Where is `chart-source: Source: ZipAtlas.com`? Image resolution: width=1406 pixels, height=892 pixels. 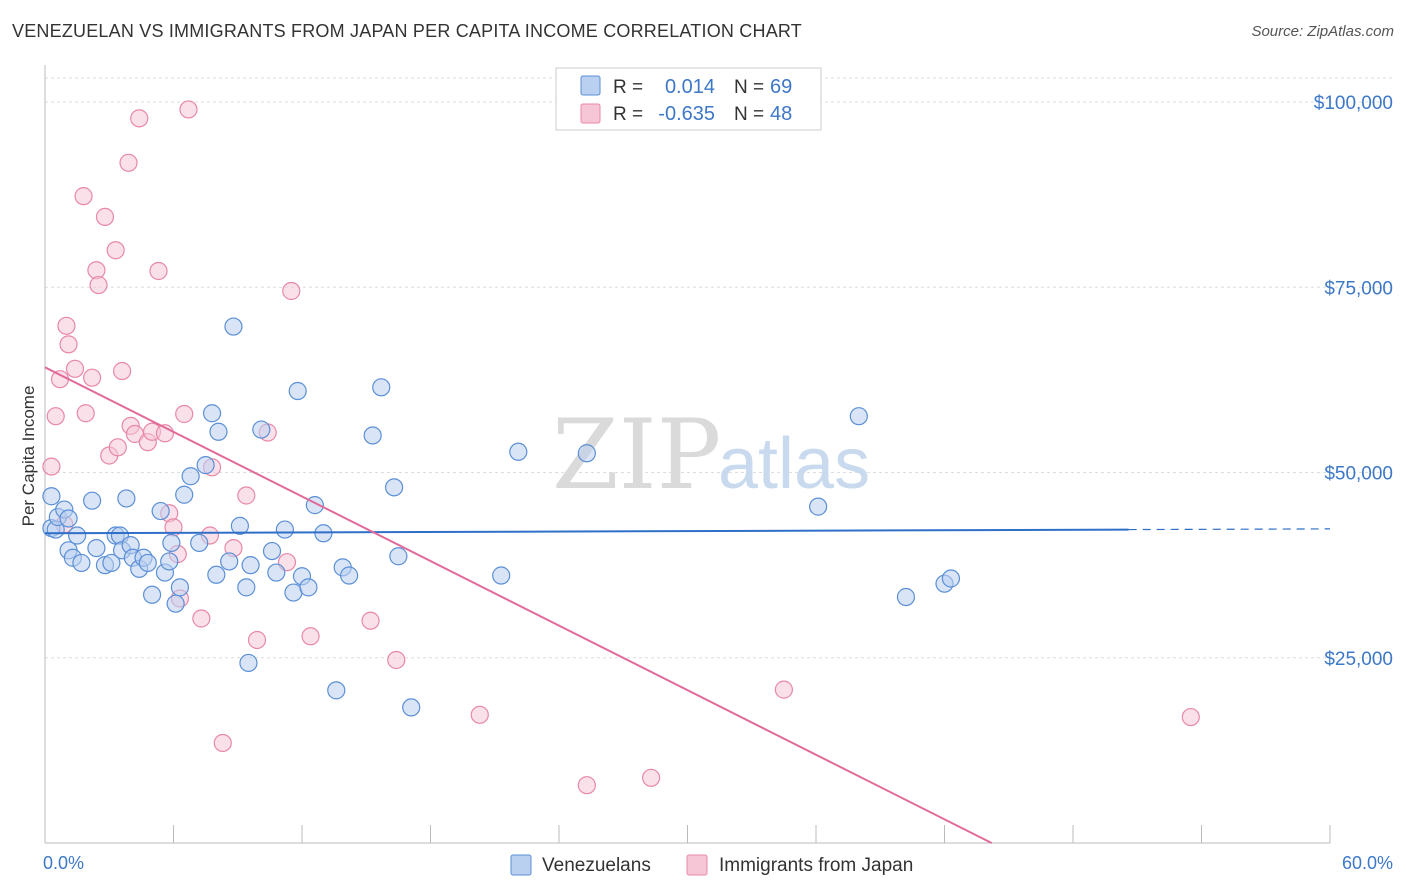 chart-source: Source: ZipAtlas.com is located at coordinates (1322, 31).